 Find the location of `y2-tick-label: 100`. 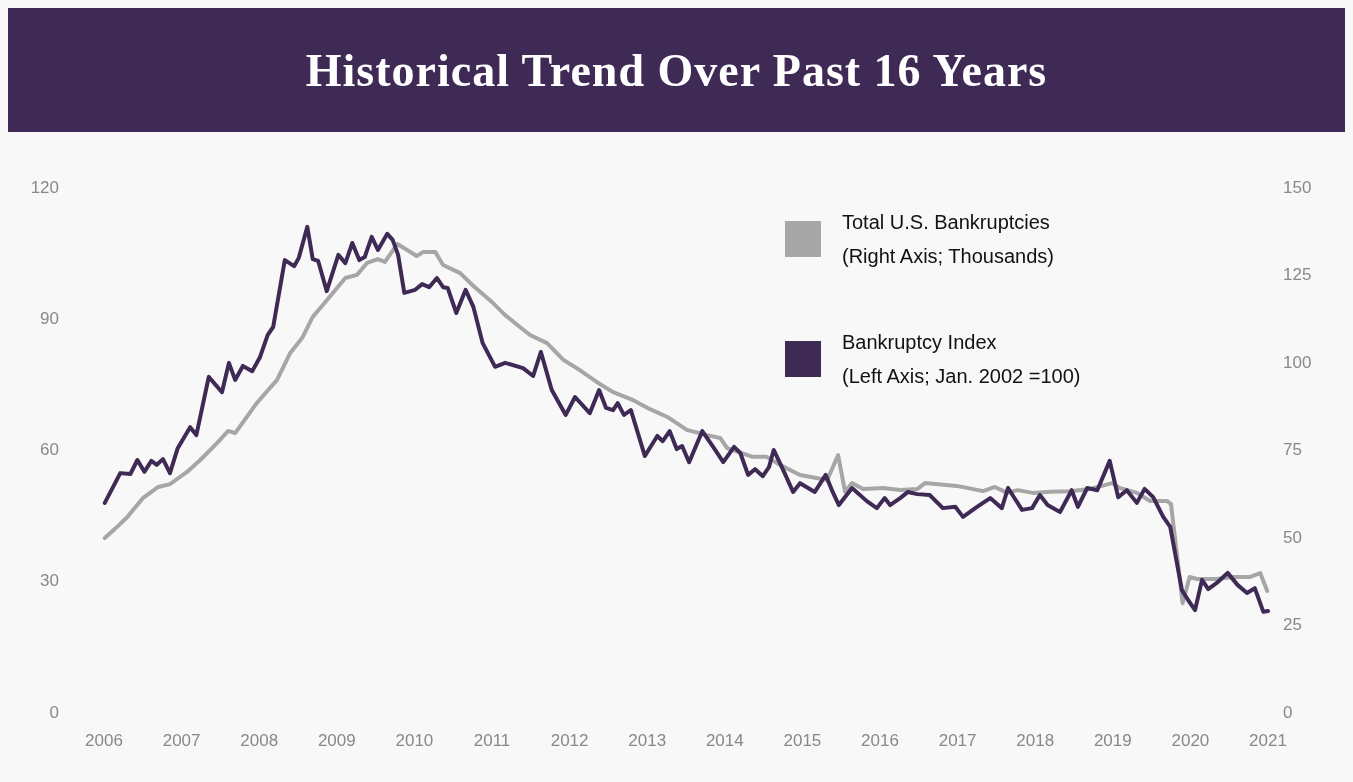

y2-tick-label: 100 is located at coordinates (1297, 362).